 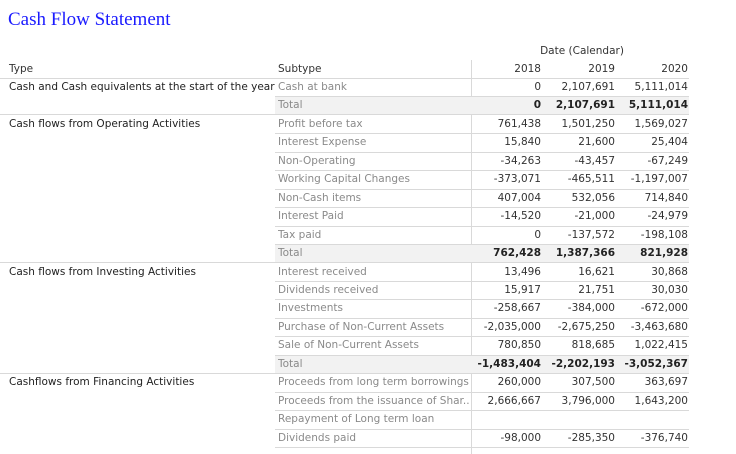 What do you see at coordinates (517, 179) in the screenshot?
I see `cell-value-2018: -373,071` at bounding box center [517, 179].